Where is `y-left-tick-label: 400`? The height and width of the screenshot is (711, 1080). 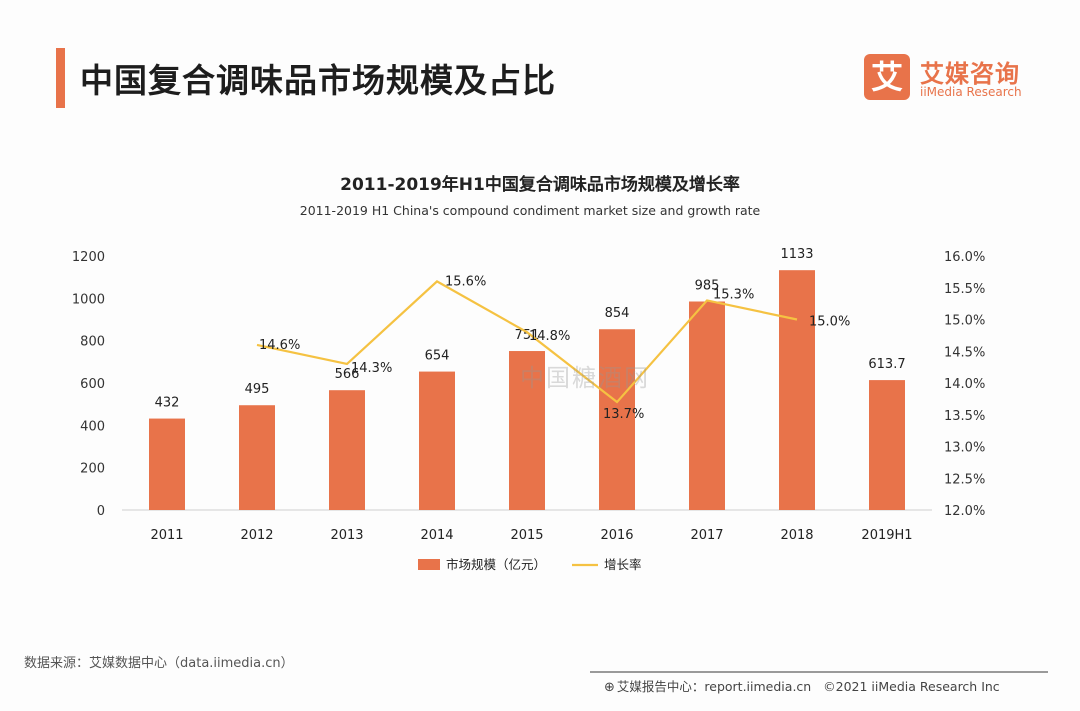
y-left-tick-label: 400 is located at coordinates (92, 426).